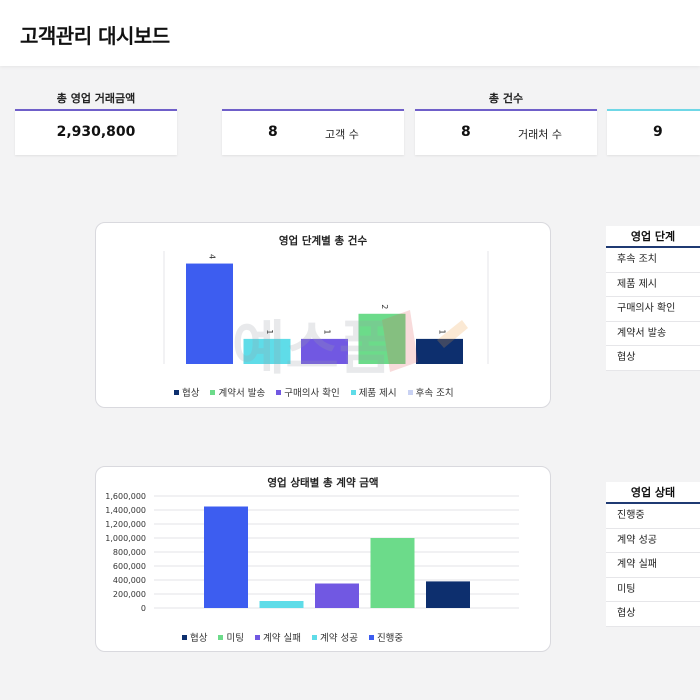 This screenshot has height=700, width=700. I want to click on chart-legend-status-amount: 협상 미팅 계약 실패 계약 성공 진행중, so click(298, 637).